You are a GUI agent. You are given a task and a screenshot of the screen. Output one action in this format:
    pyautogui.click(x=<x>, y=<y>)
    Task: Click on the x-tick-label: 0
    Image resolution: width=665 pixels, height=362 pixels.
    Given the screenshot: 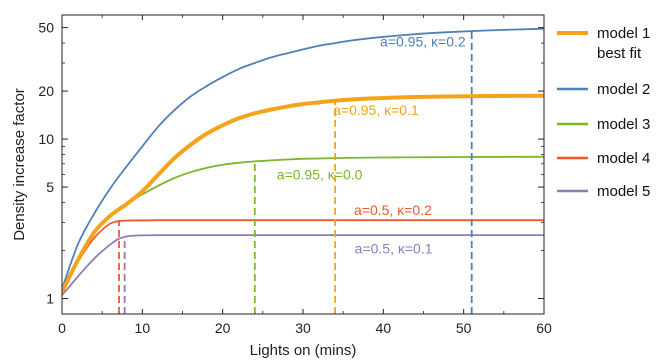 What is the action you would take?
    pyautogui.click(x=62, y=328)
    